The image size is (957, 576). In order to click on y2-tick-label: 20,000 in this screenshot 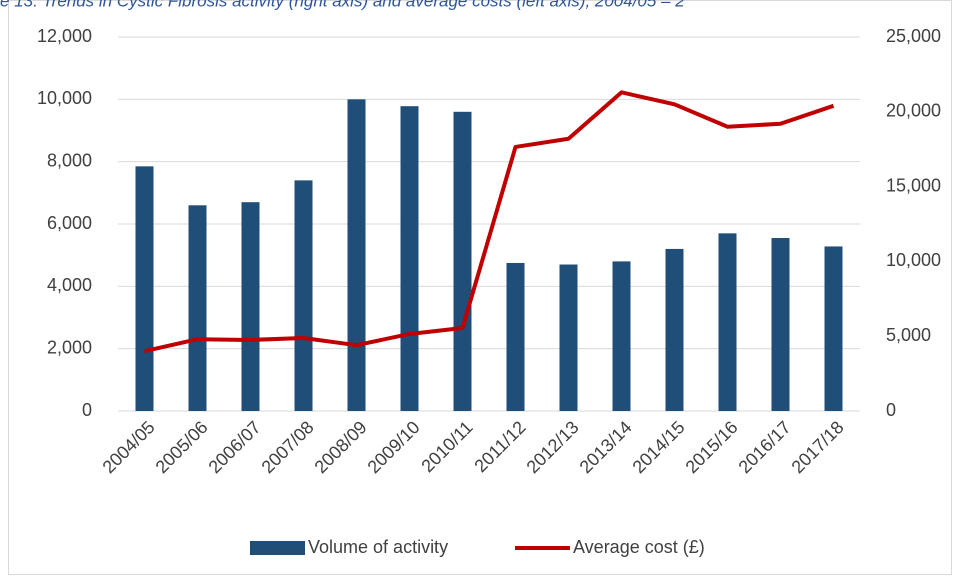, I will do `click(913, 111)`.